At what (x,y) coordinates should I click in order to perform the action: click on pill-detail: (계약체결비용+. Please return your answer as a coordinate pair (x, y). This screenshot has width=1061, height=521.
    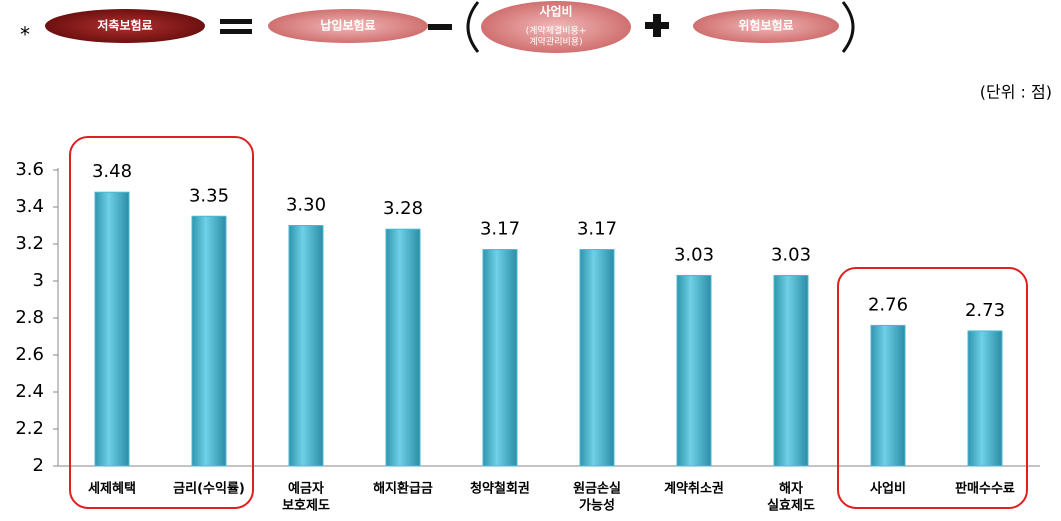
    Looking at the image, I should click on (556, 31).